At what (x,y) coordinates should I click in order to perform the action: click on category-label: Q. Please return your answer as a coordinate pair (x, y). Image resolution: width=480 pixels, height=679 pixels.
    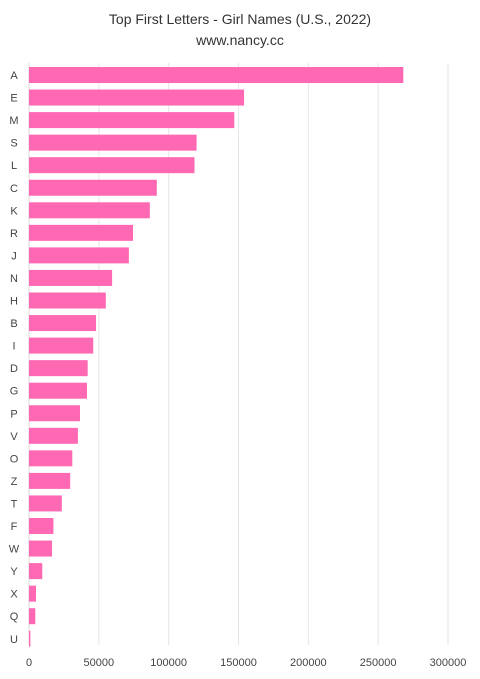
    Looking at the image, I should click on (14, 617).